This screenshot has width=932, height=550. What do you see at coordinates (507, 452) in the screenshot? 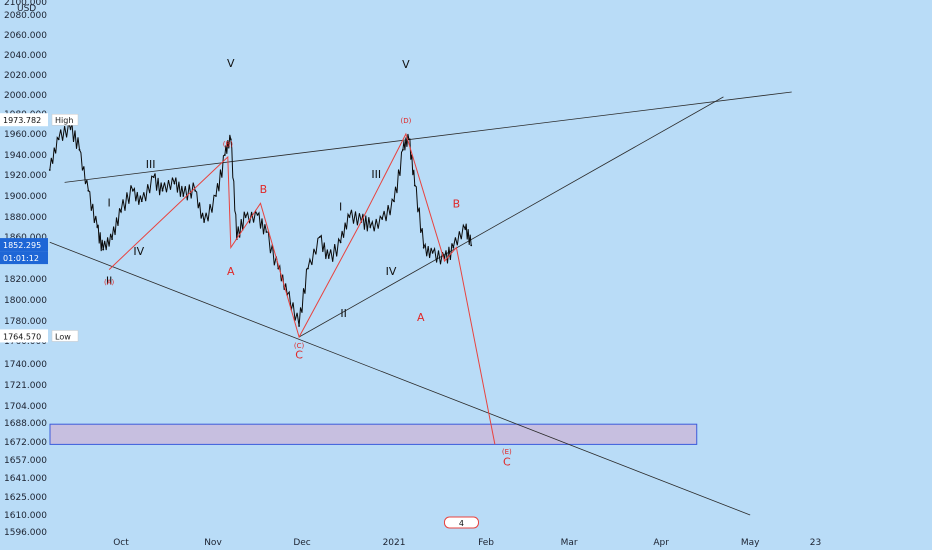
I see `wave-label: (E)` at bounding box center [507, 452].